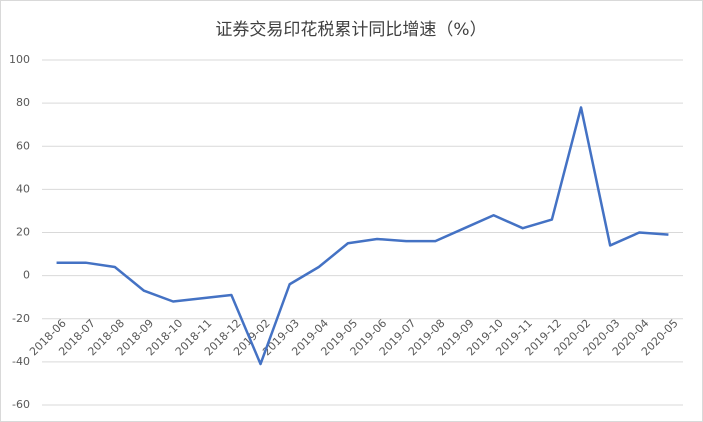 Image resolution: width=703 pixels, height=422 pixels. What do you see at coordinates (350, 30) in the screenshot?
I see `chart-title: 证券交易印花税累计同比增速（%）` at bounding box center [350, 30].